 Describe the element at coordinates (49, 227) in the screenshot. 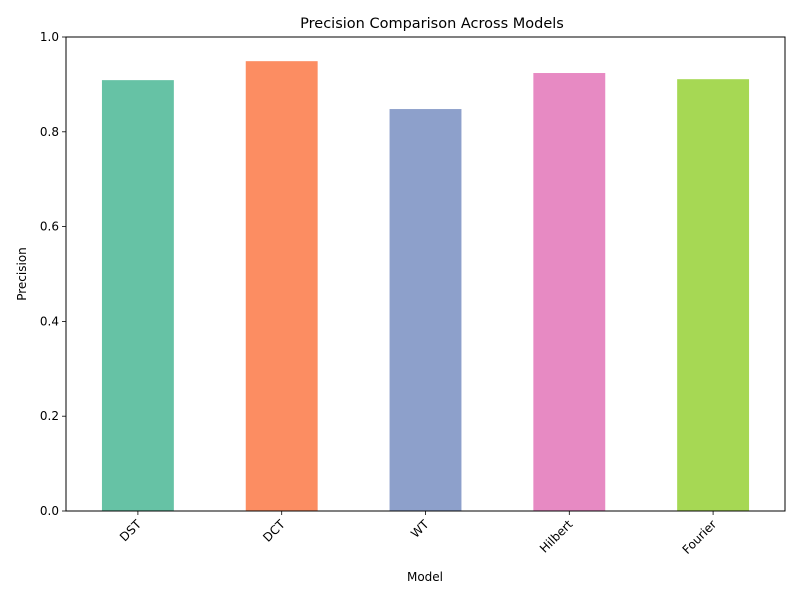

I see `y-tick-label: 0.6` at that location.